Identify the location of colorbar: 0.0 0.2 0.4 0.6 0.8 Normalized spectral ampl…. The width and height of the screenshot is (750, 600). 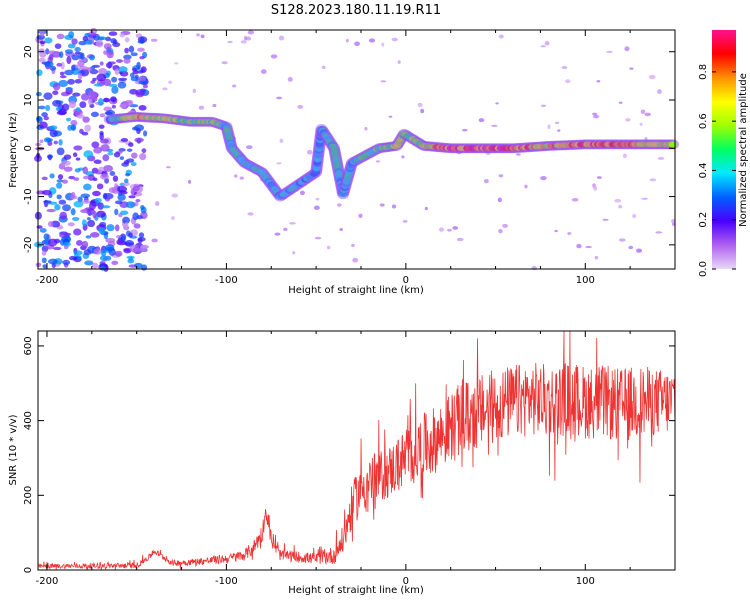
(723, 153).